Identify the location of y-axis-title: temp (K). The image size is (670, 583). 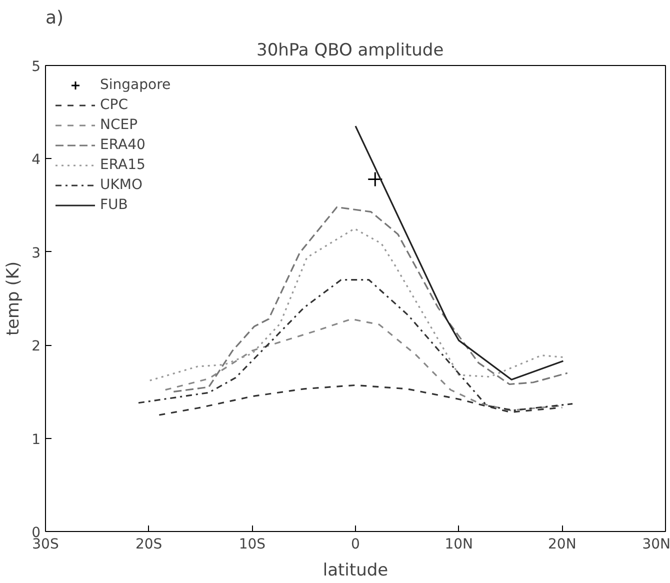
(14, 298).